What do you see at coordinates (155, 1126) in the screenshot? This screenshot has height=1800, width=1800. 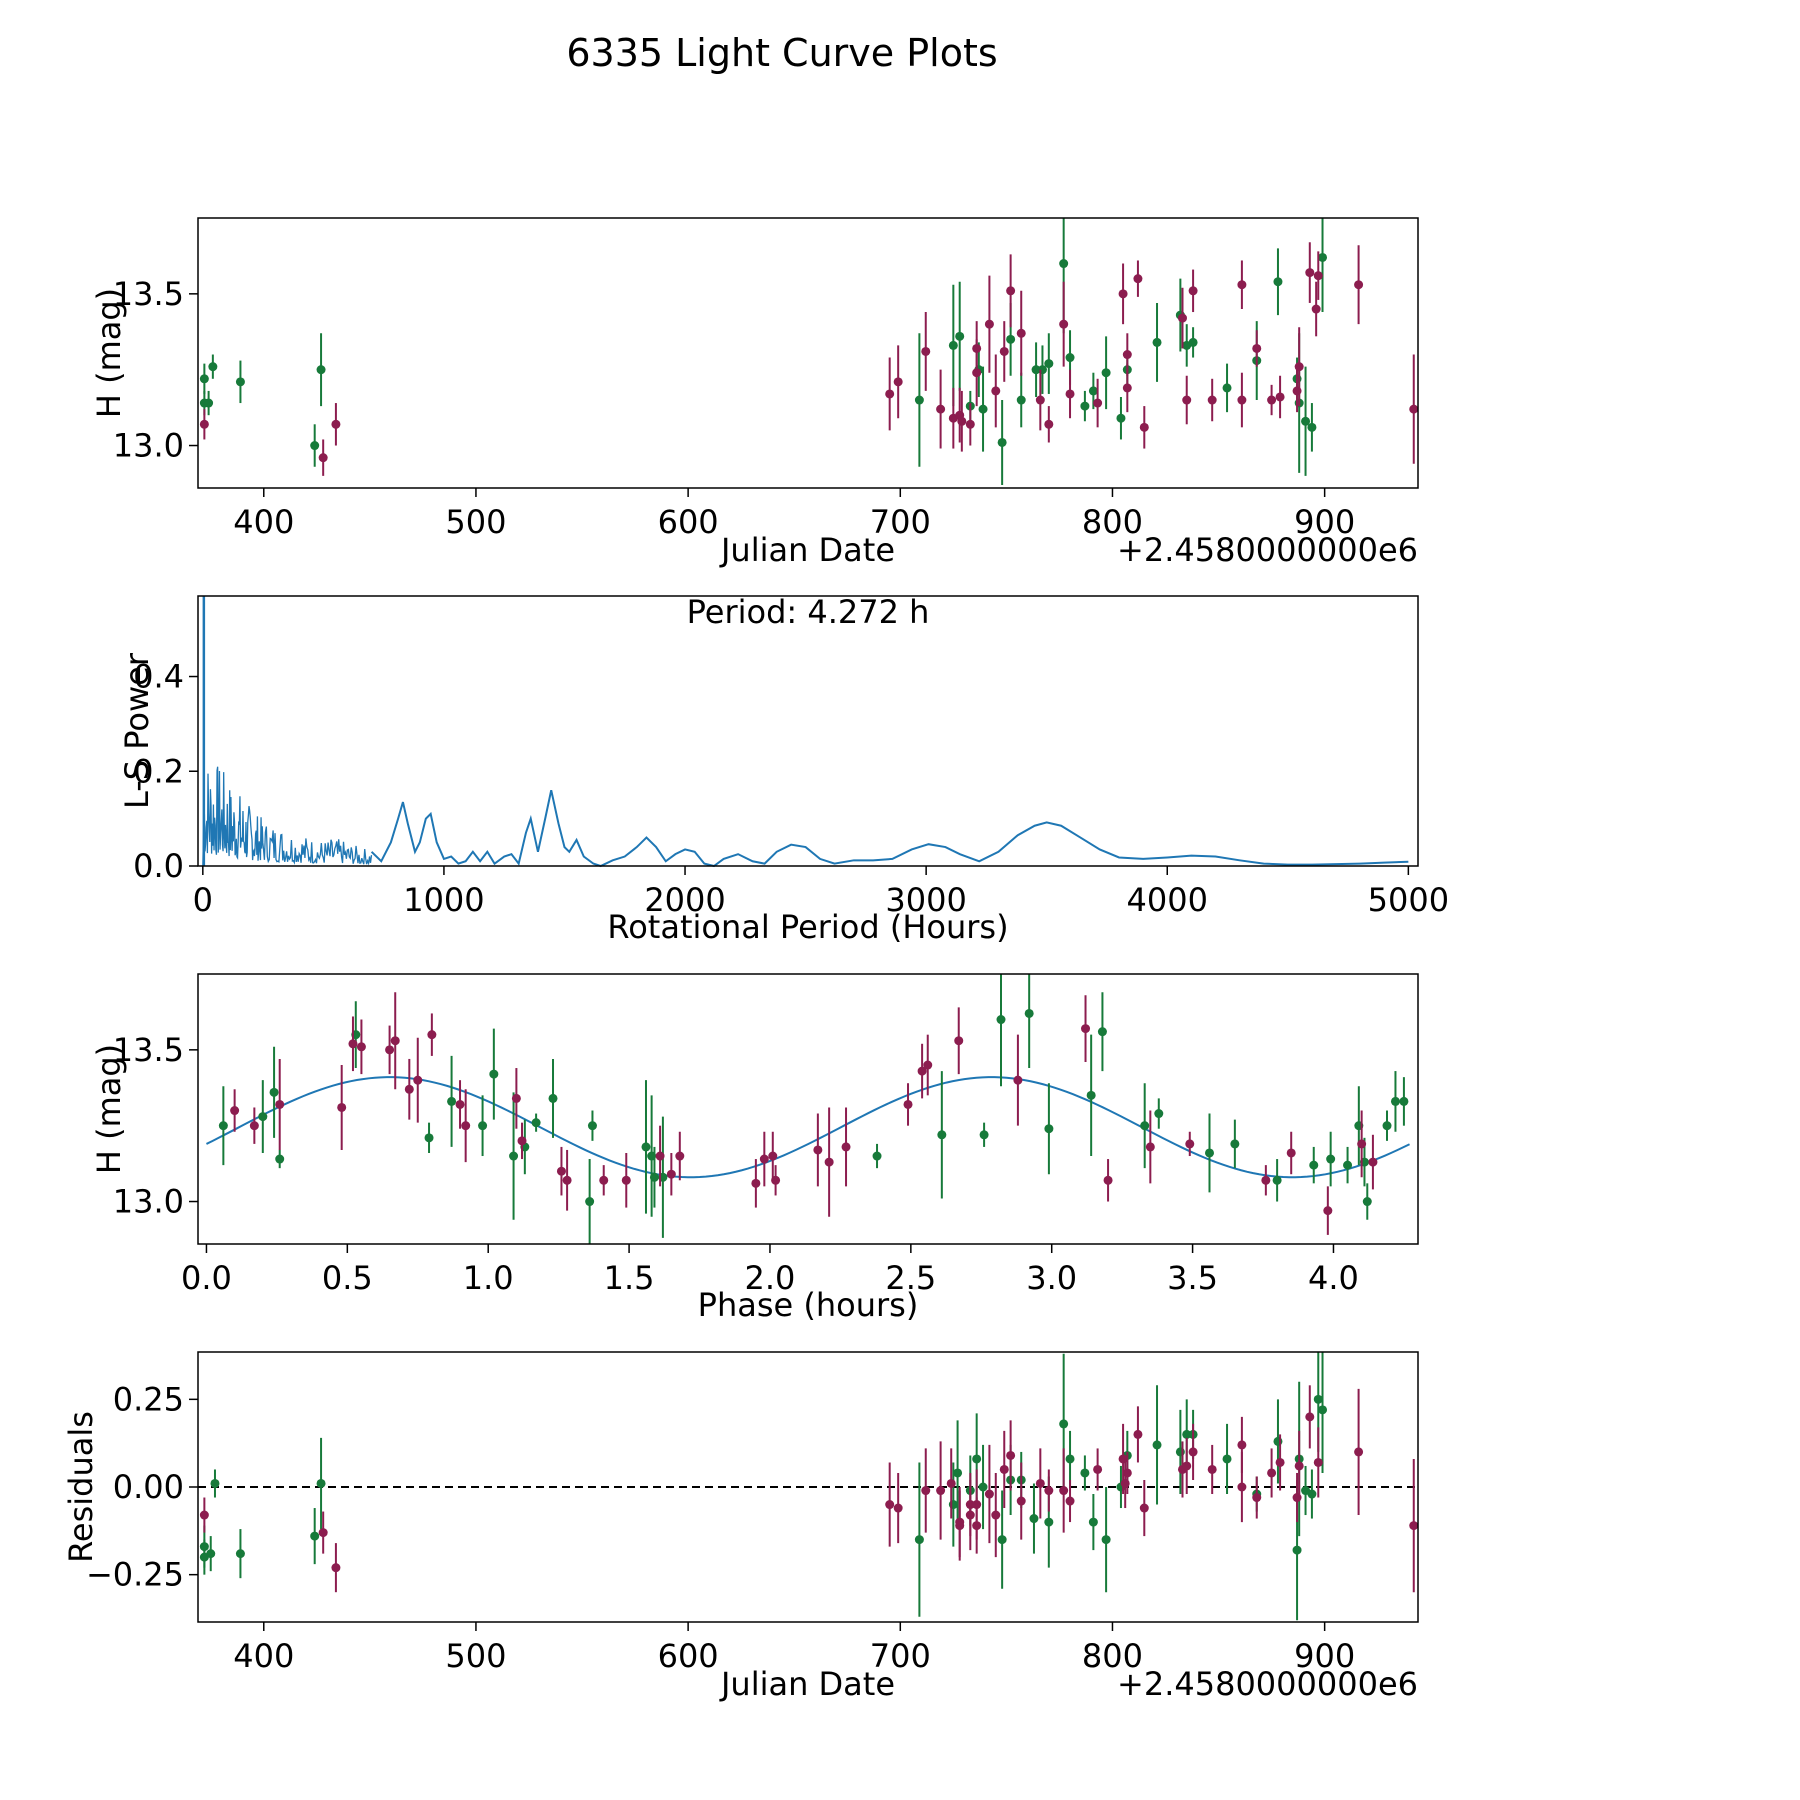 I see `phase-y-ticks: 13.0 13.5` at bounding box center [155, 1126].